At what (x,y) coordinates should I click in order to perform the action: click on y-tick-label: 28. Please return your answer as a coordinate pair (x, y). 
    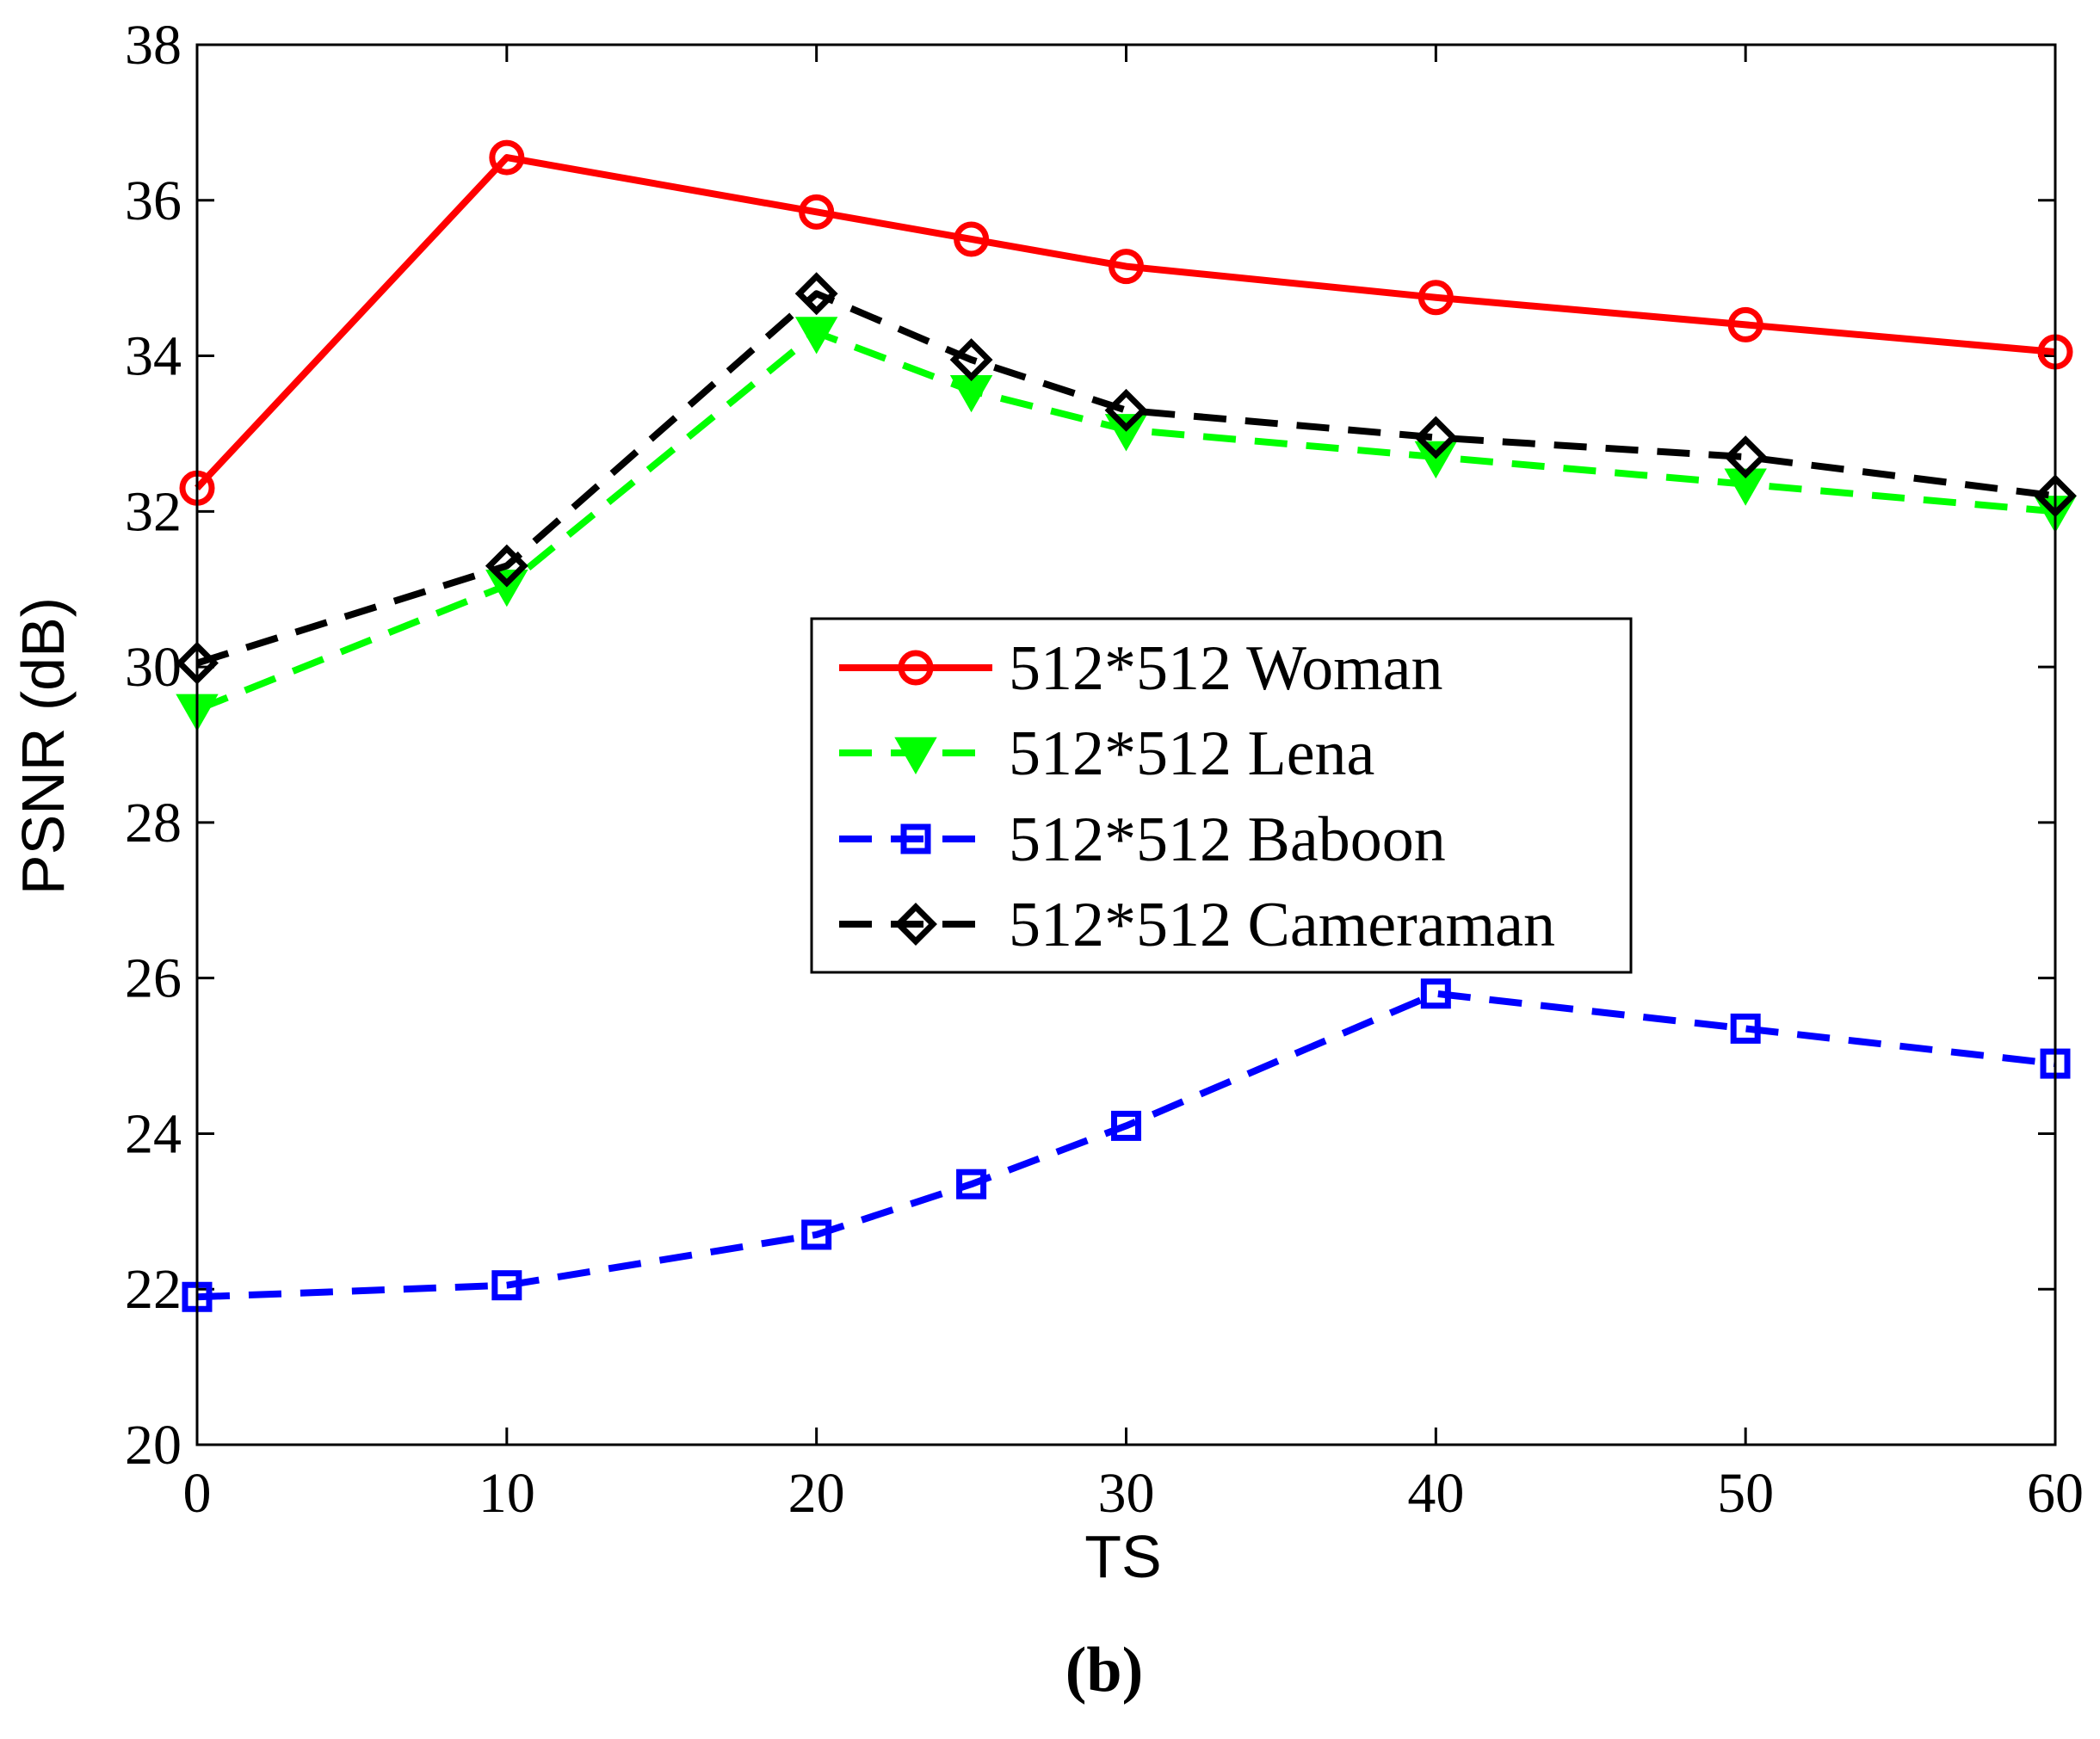
    Looking at the image, I should click on (153, 823).